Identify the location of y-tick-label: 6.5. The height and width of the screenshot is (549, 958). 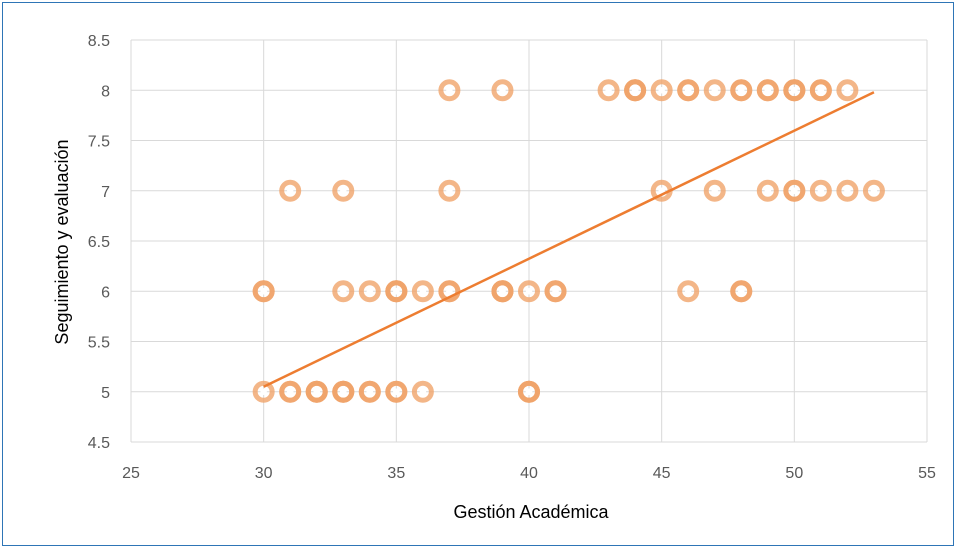
(99, 242).